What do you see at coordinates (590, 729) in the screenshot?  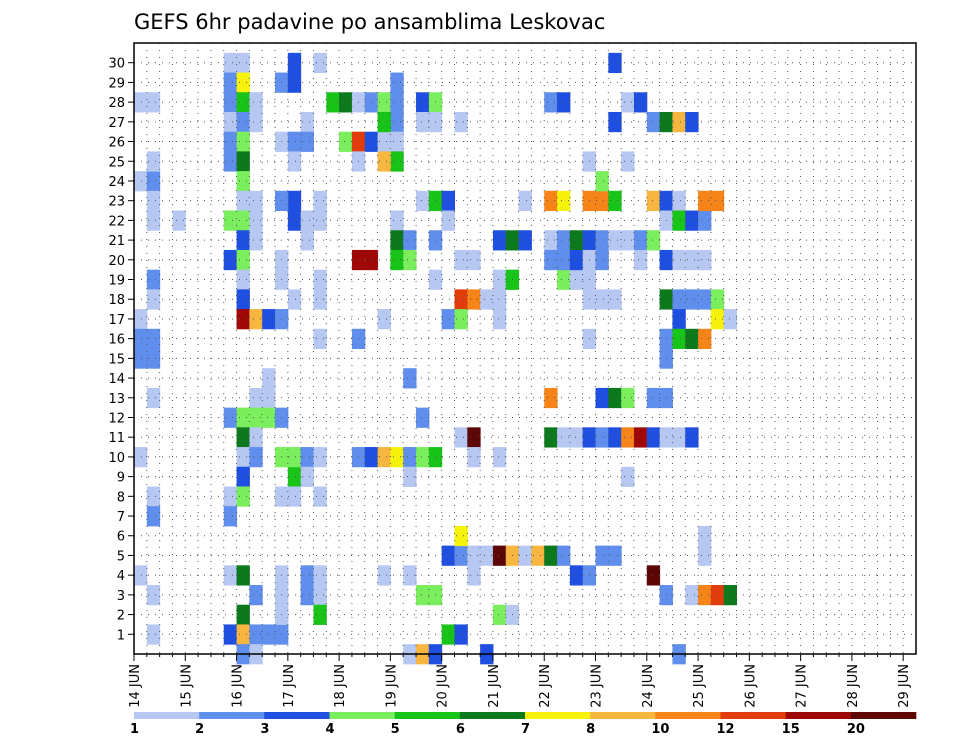 I see `colorbar-label: 8` at bounding box center [590, 729].